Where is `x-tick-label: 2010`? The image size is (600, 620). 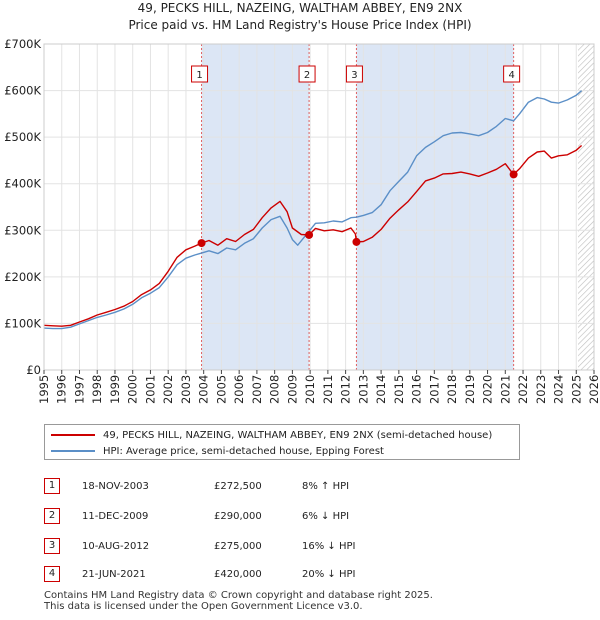 x-tick-label: 2010 is located at coordinates (310, 389).